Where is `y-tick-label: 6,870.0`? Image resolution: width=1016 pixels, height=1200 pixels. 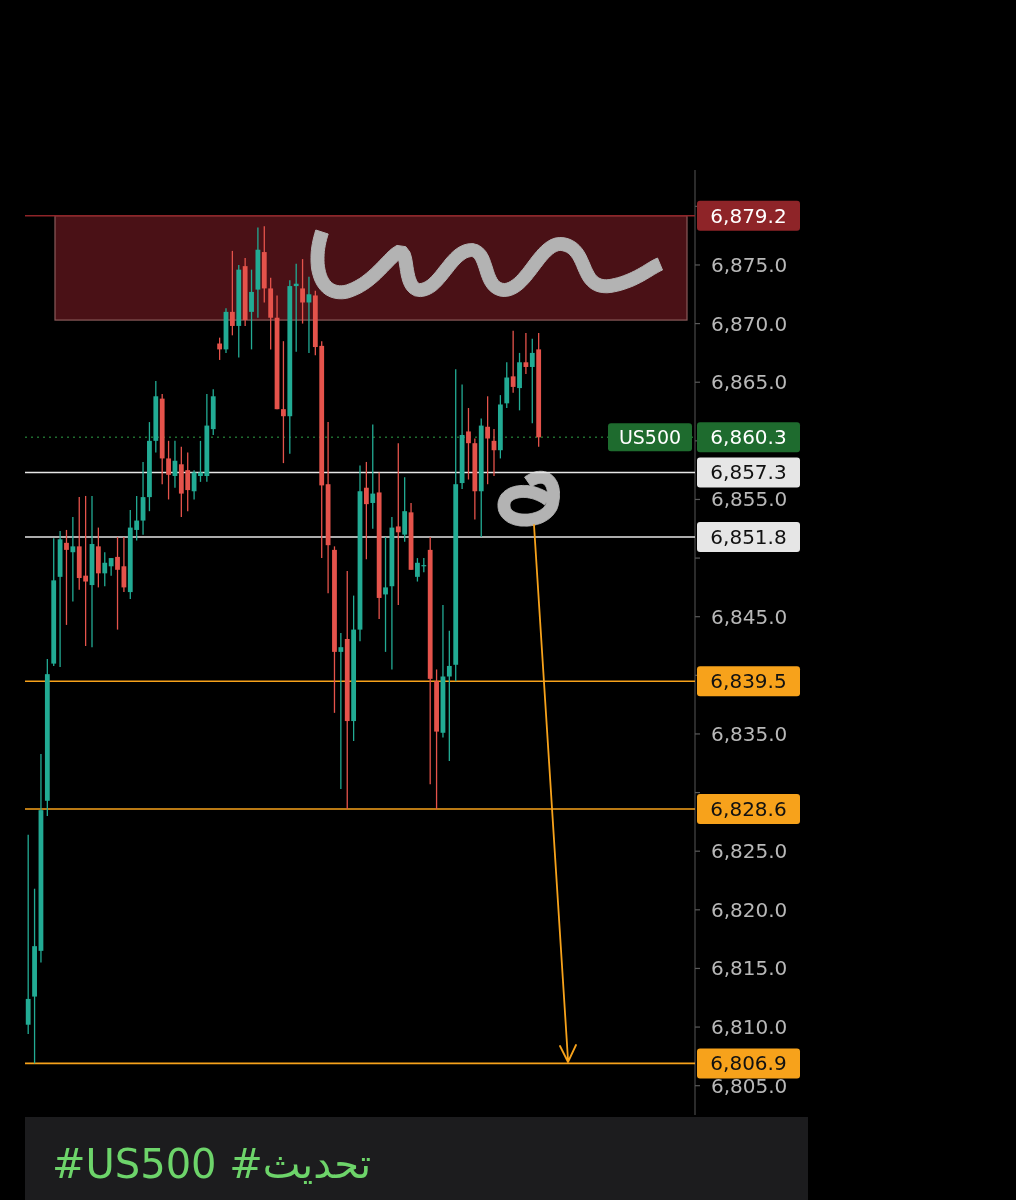 y-tick-label: 6,870.0 is located at coordinates (749, 323).